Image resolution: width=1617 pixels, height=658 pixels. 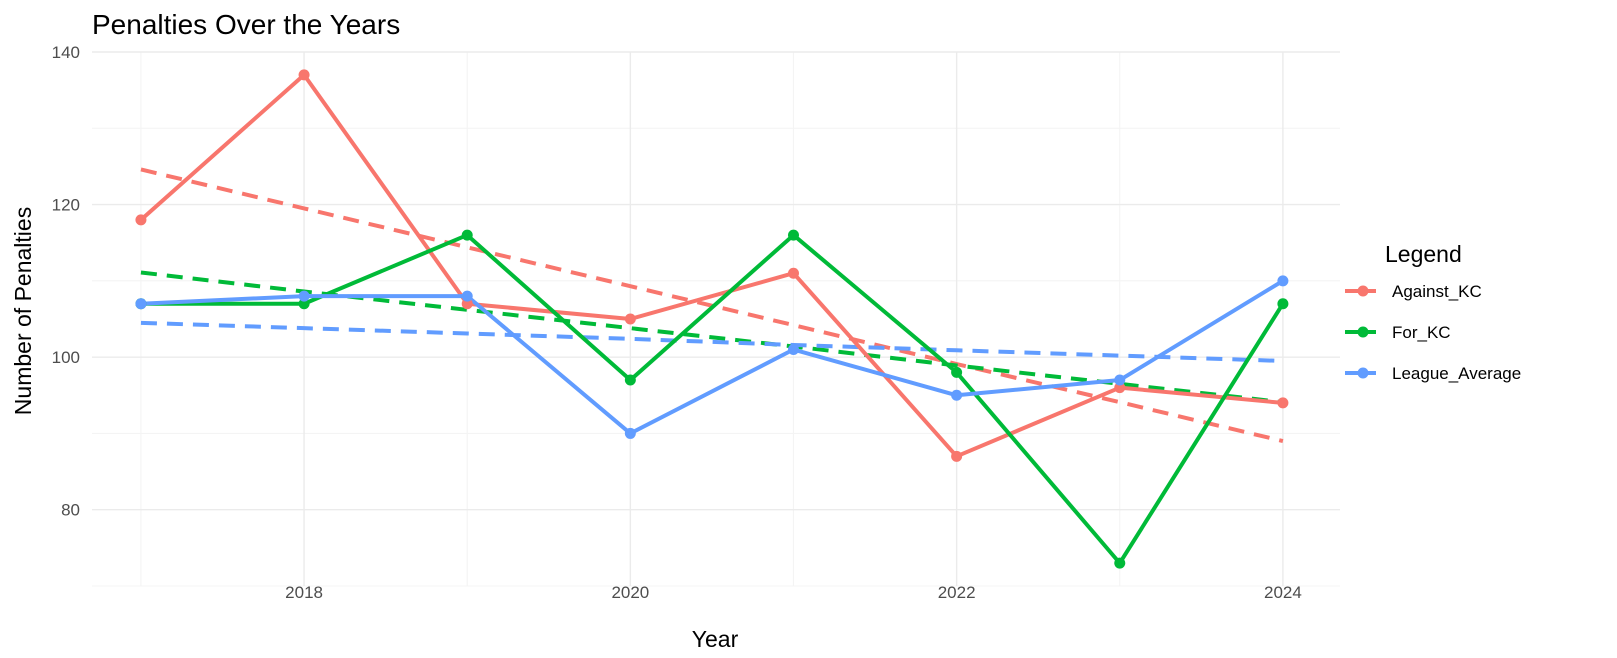 I want to click on y-tick-label: 100, so click(x=66, y=357).